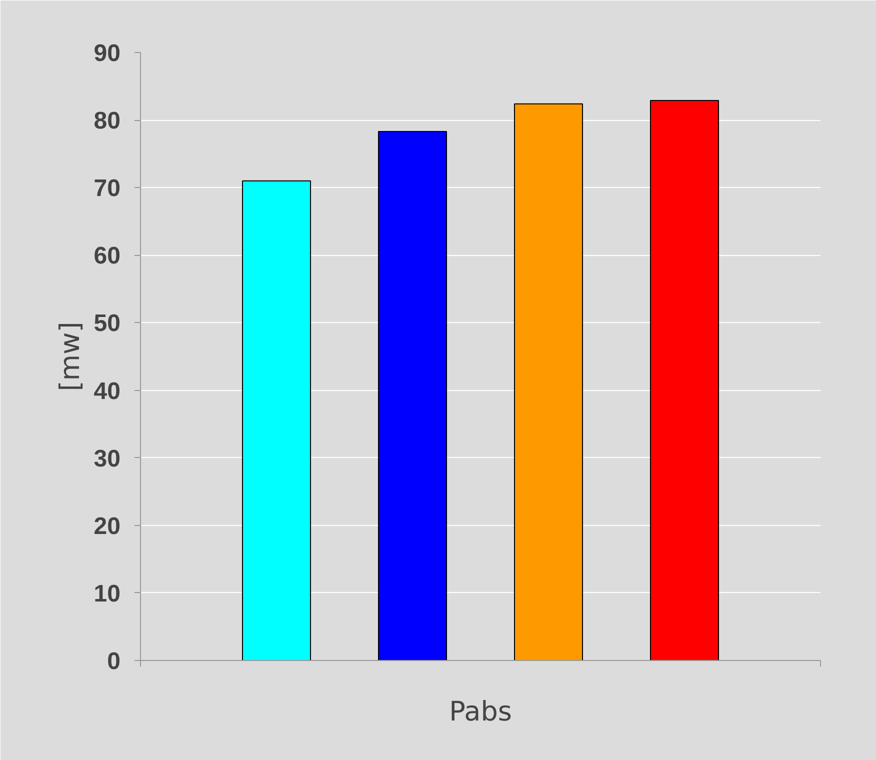  What do you see at coordinates (107, 256) in the screenshot?
I see `y-tick-label: 60` at bounding box center [107, 256].